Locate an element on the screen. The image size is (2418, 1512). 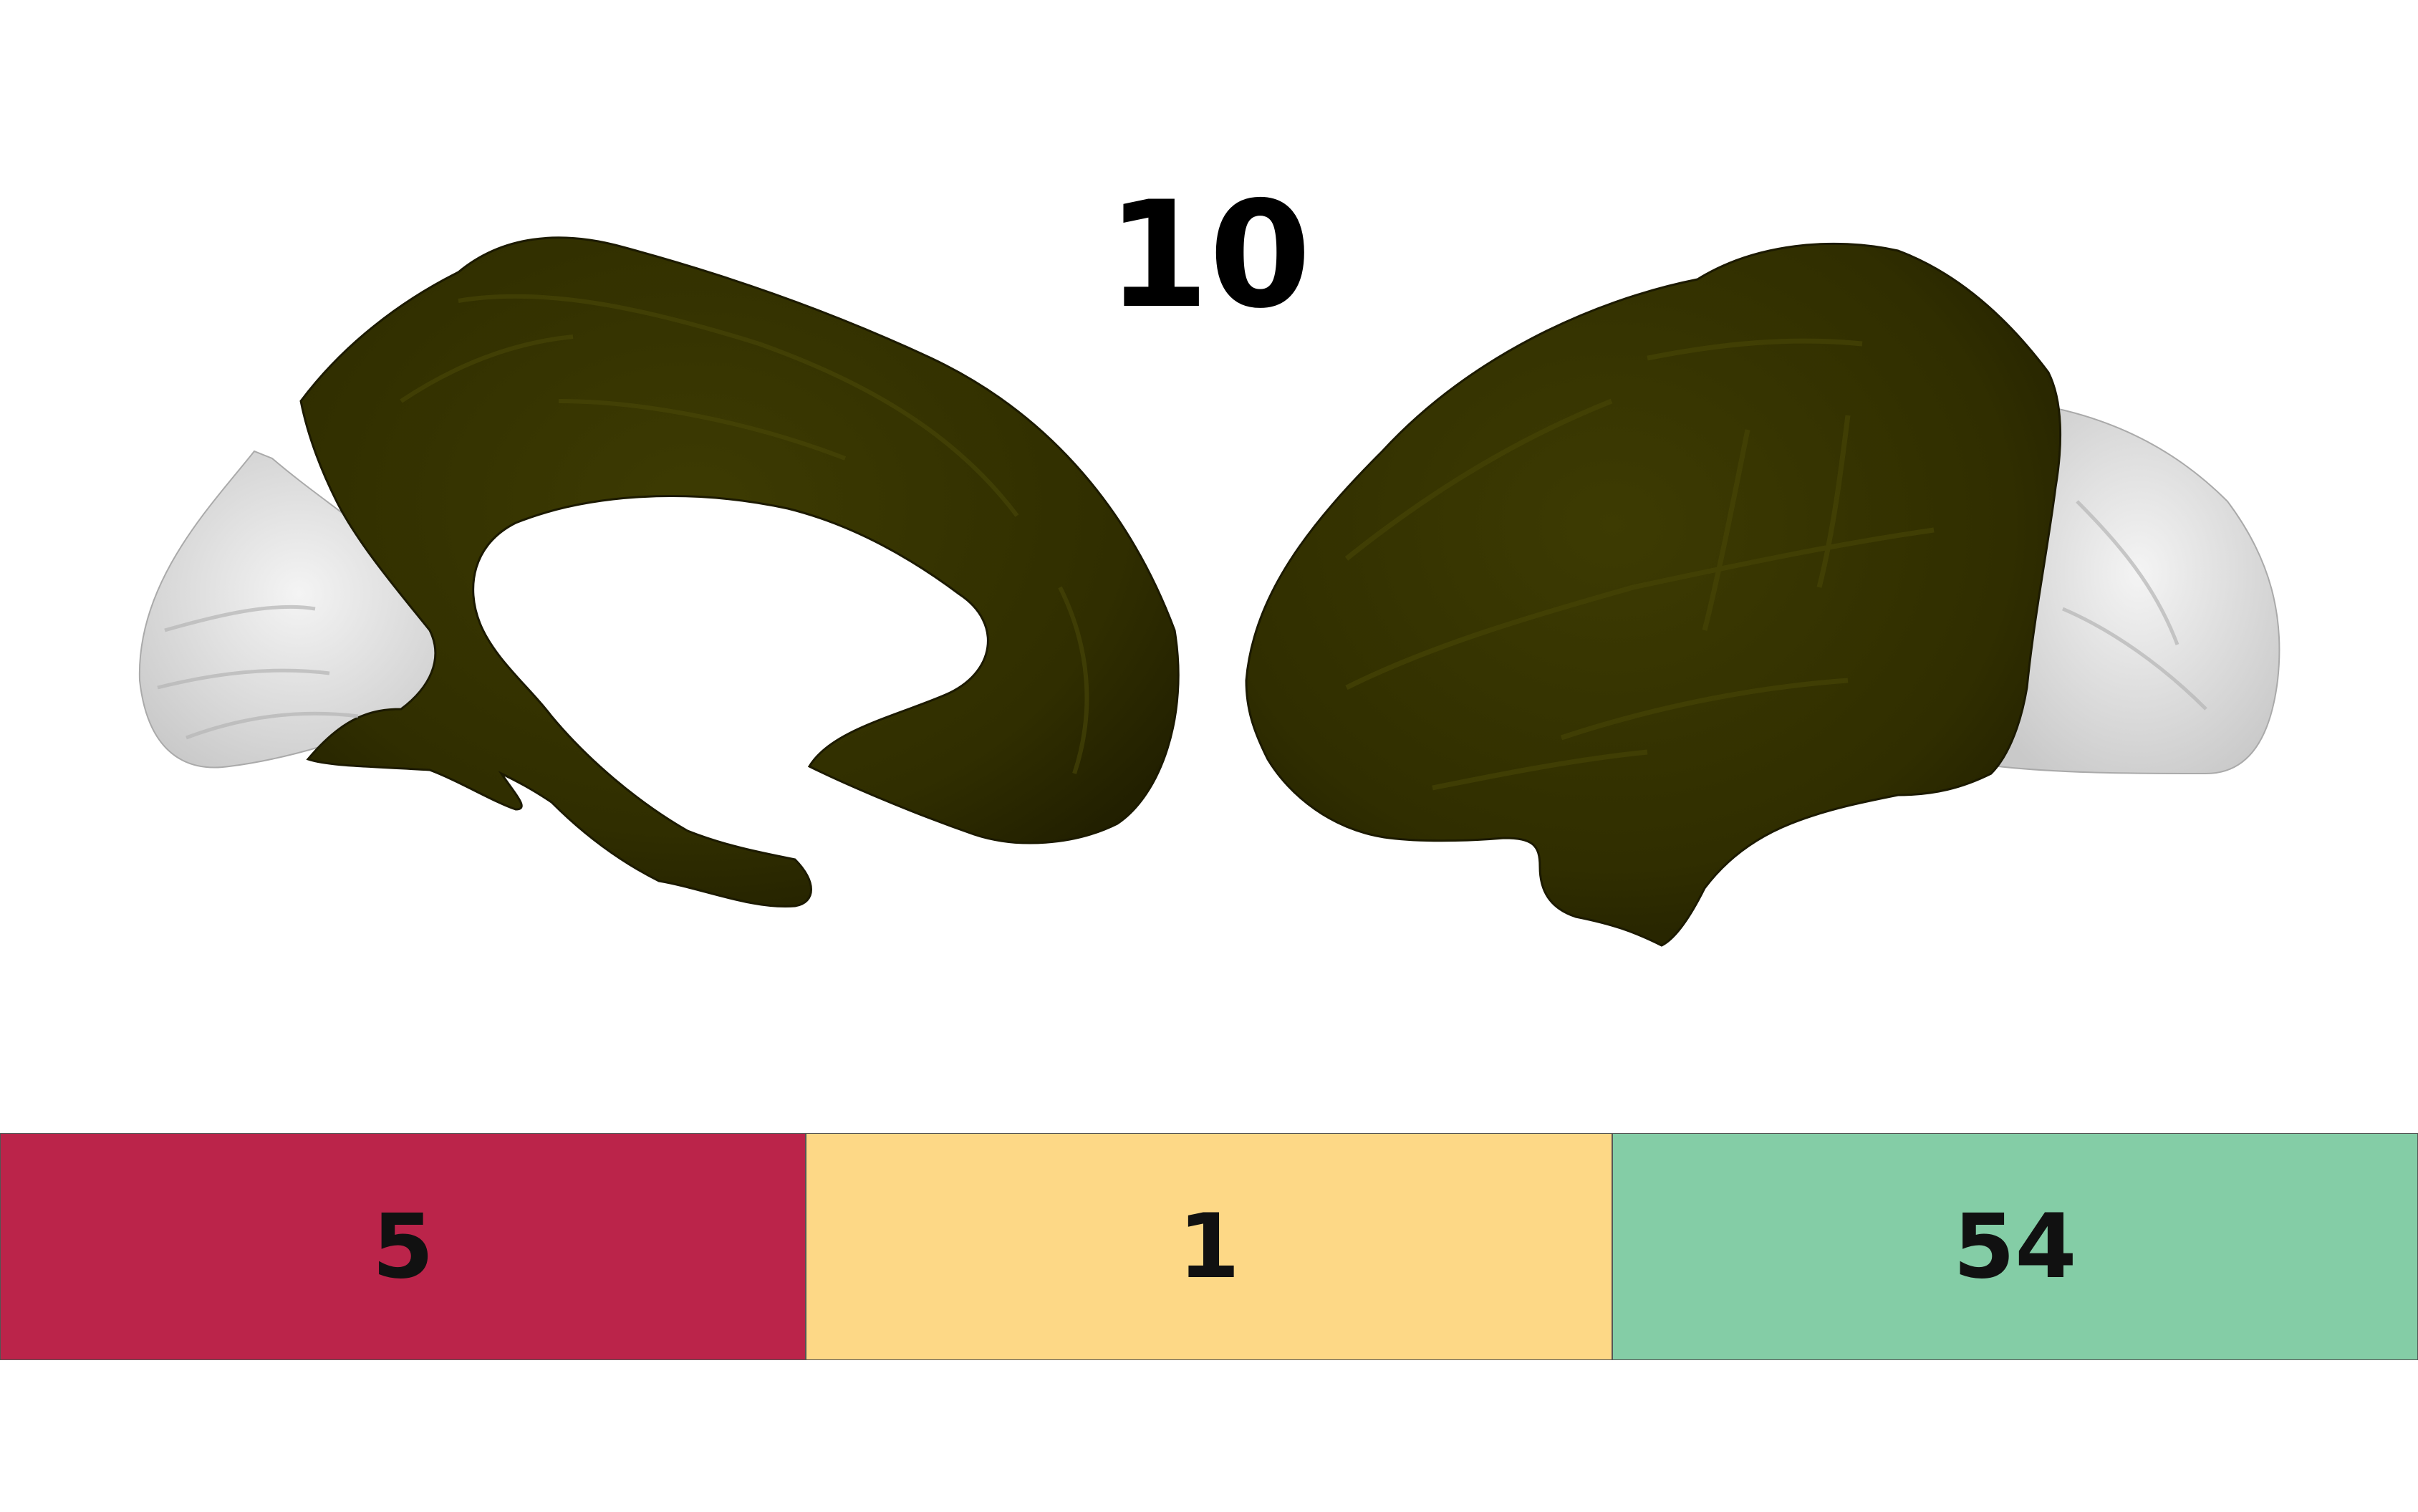
colorbar-label-1: 5 is located at coordinates (403, 1247).